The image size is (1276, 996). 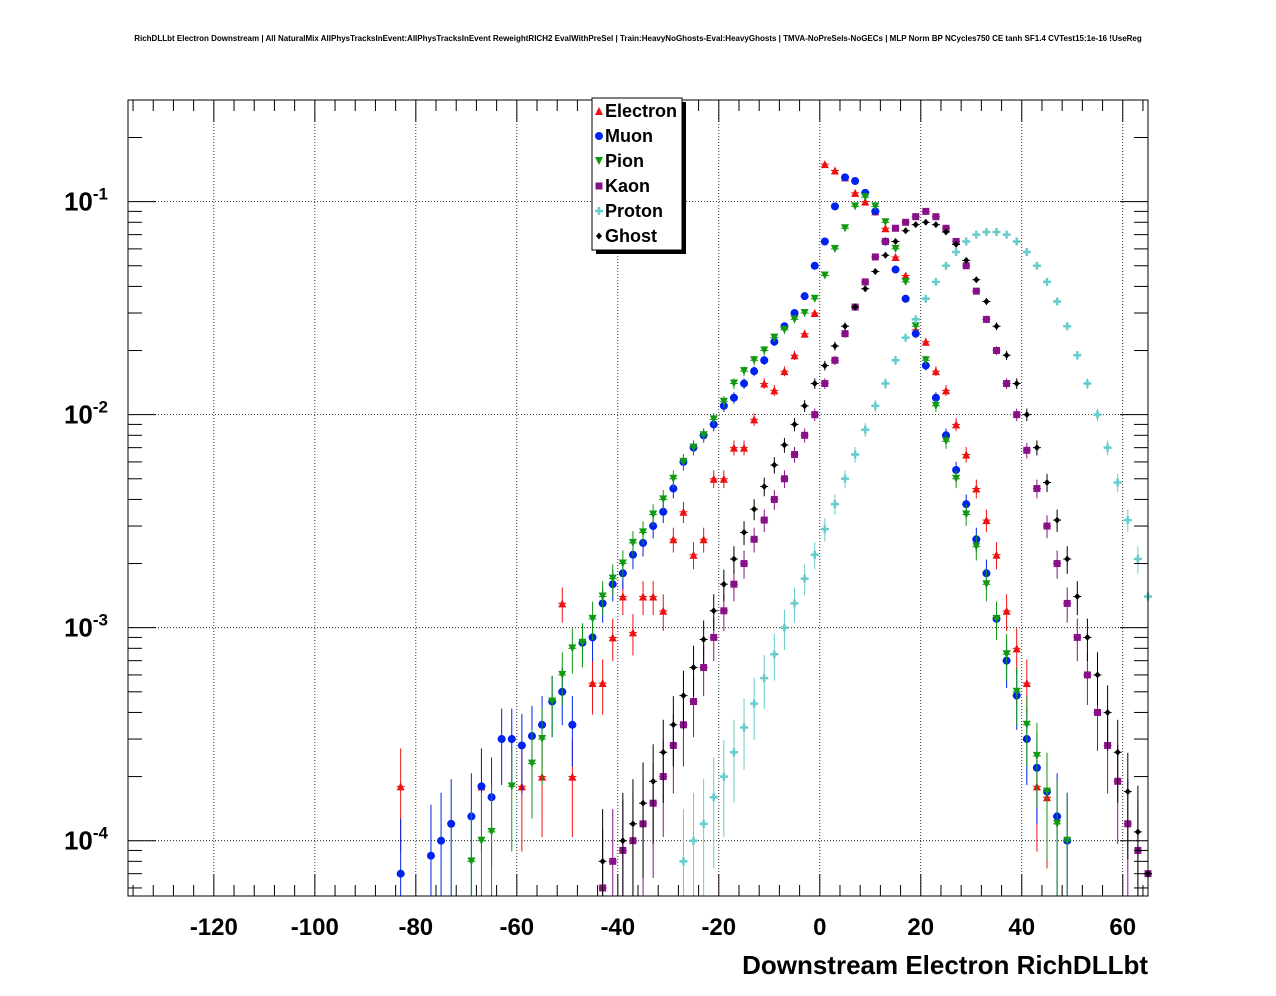 What do you see at coordinates (819, 927) in the screenshot?
I see `x-tick-label: 0` at bounding box center [819, 927].